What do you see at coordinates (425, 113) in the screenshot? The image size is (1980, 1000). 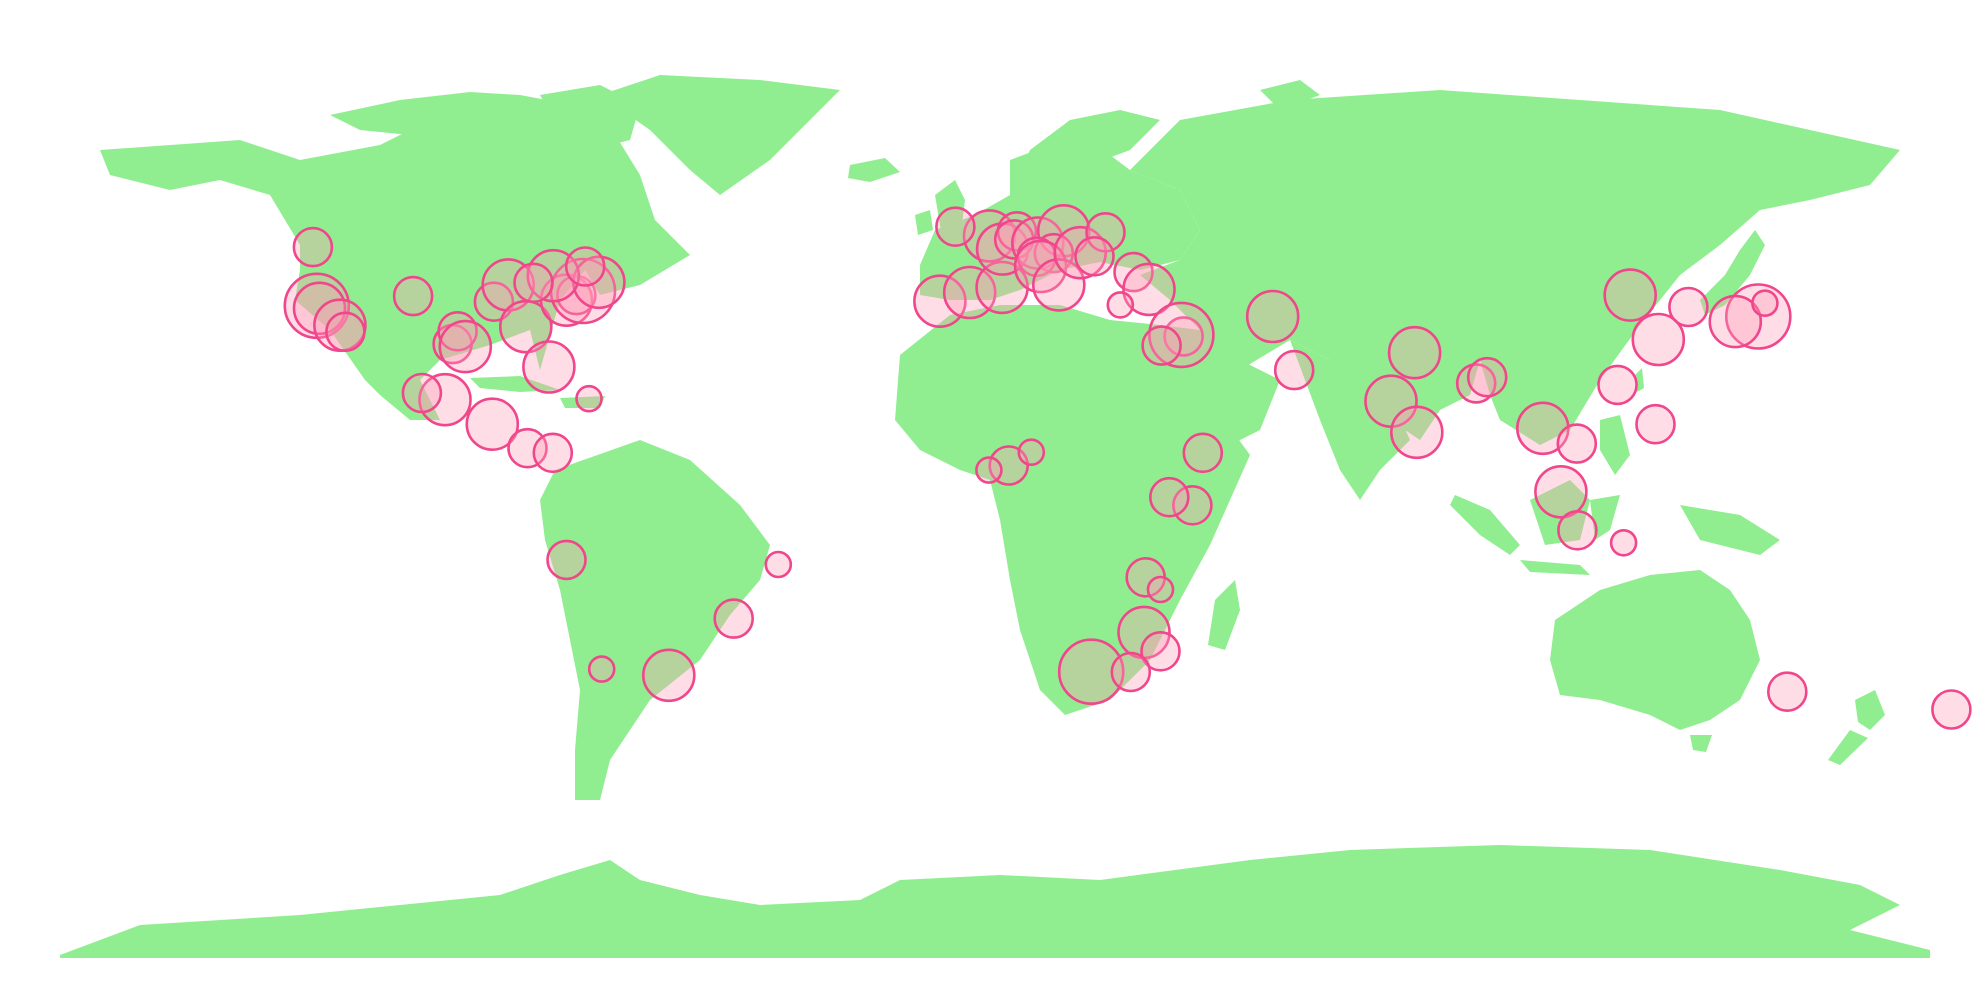 I see `arctic-islands` at bounding box center [425, 113].